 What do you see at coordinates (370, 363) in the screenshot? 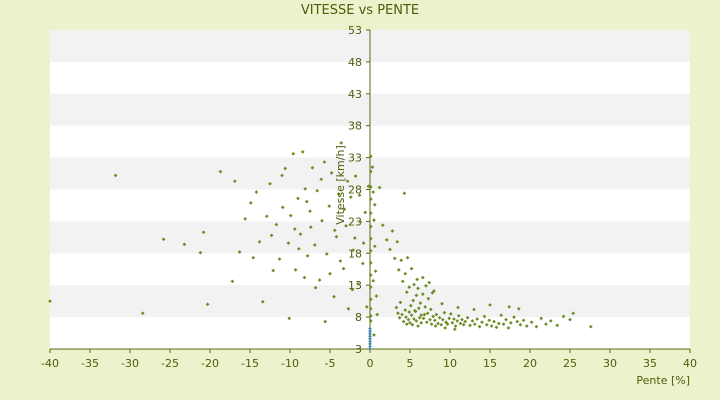
I see `x-tick-label: 0` at bounding box center [370, 363].